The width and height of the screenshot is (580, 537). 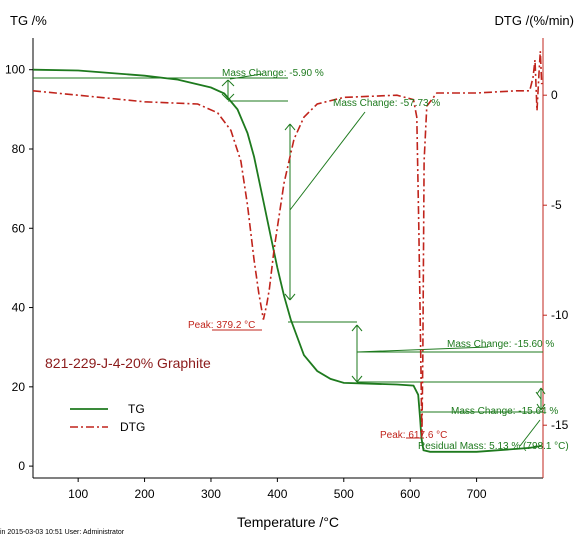 I want to click on x-tick-label: 300, so click(x=211, y=494).